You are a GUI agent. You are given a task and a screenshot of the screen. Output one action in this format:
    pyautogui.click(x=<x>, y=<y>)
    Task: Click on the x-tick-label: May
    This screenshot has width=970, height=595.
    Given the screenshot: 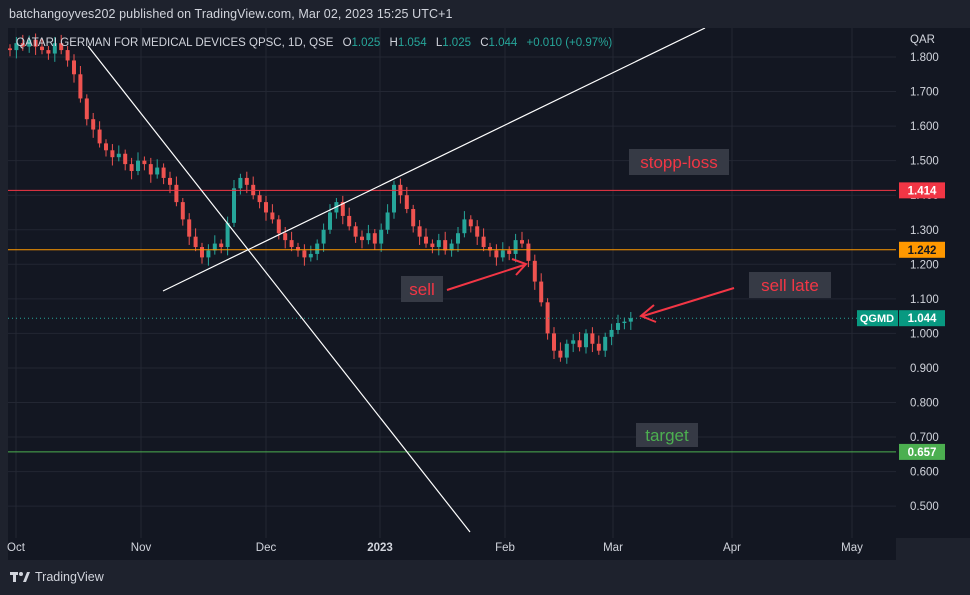 What is the action you would take?
    pyautogui.click(x=852, y=548)
    